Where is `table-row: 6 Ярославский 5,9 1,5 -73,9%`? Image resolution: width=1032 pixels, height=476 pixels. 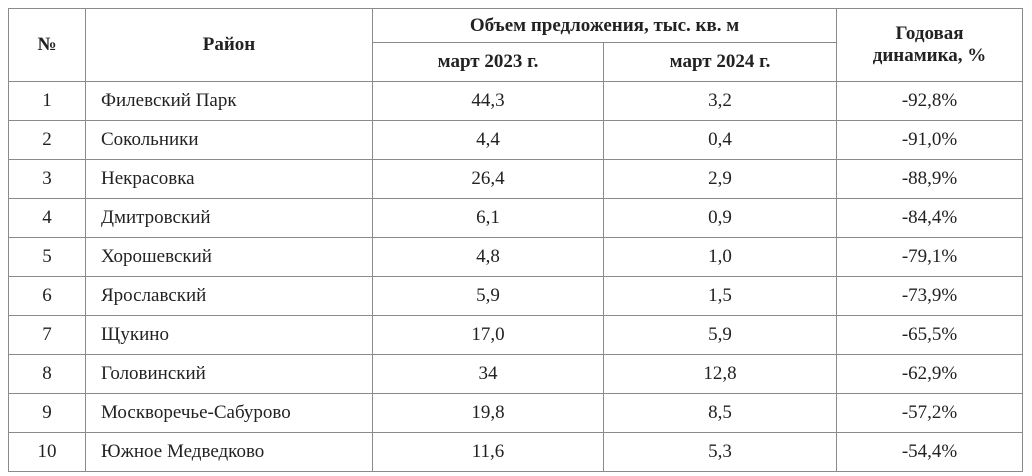
table-row: 6 Ярославский 5,9 1,5 -73,9% is located at coordinates (516, 296).